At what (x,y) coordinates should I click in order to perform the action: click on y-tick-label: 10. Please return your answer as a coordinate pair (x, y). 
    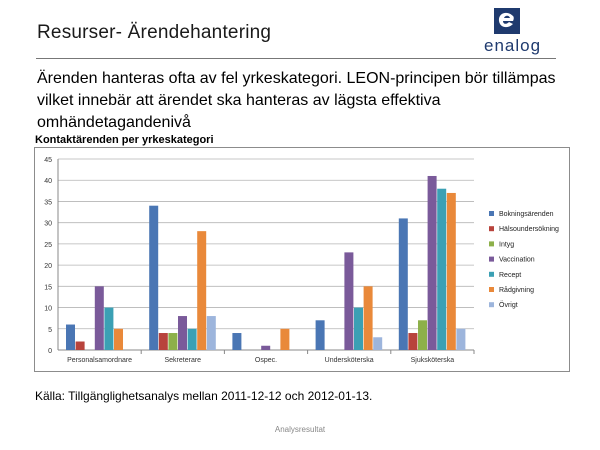
    Looking at the image, I should click on (48, 309).